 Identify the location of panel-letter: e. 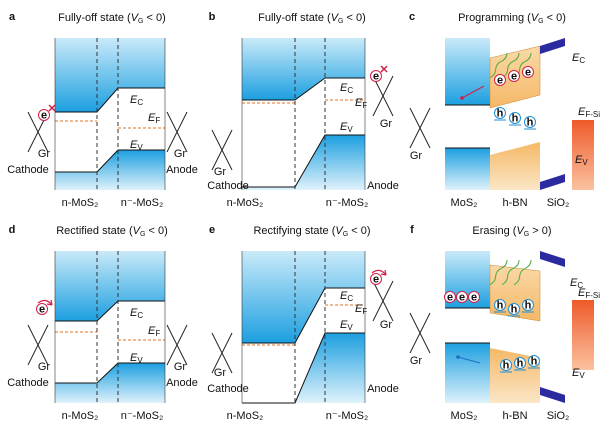
(212, 230).